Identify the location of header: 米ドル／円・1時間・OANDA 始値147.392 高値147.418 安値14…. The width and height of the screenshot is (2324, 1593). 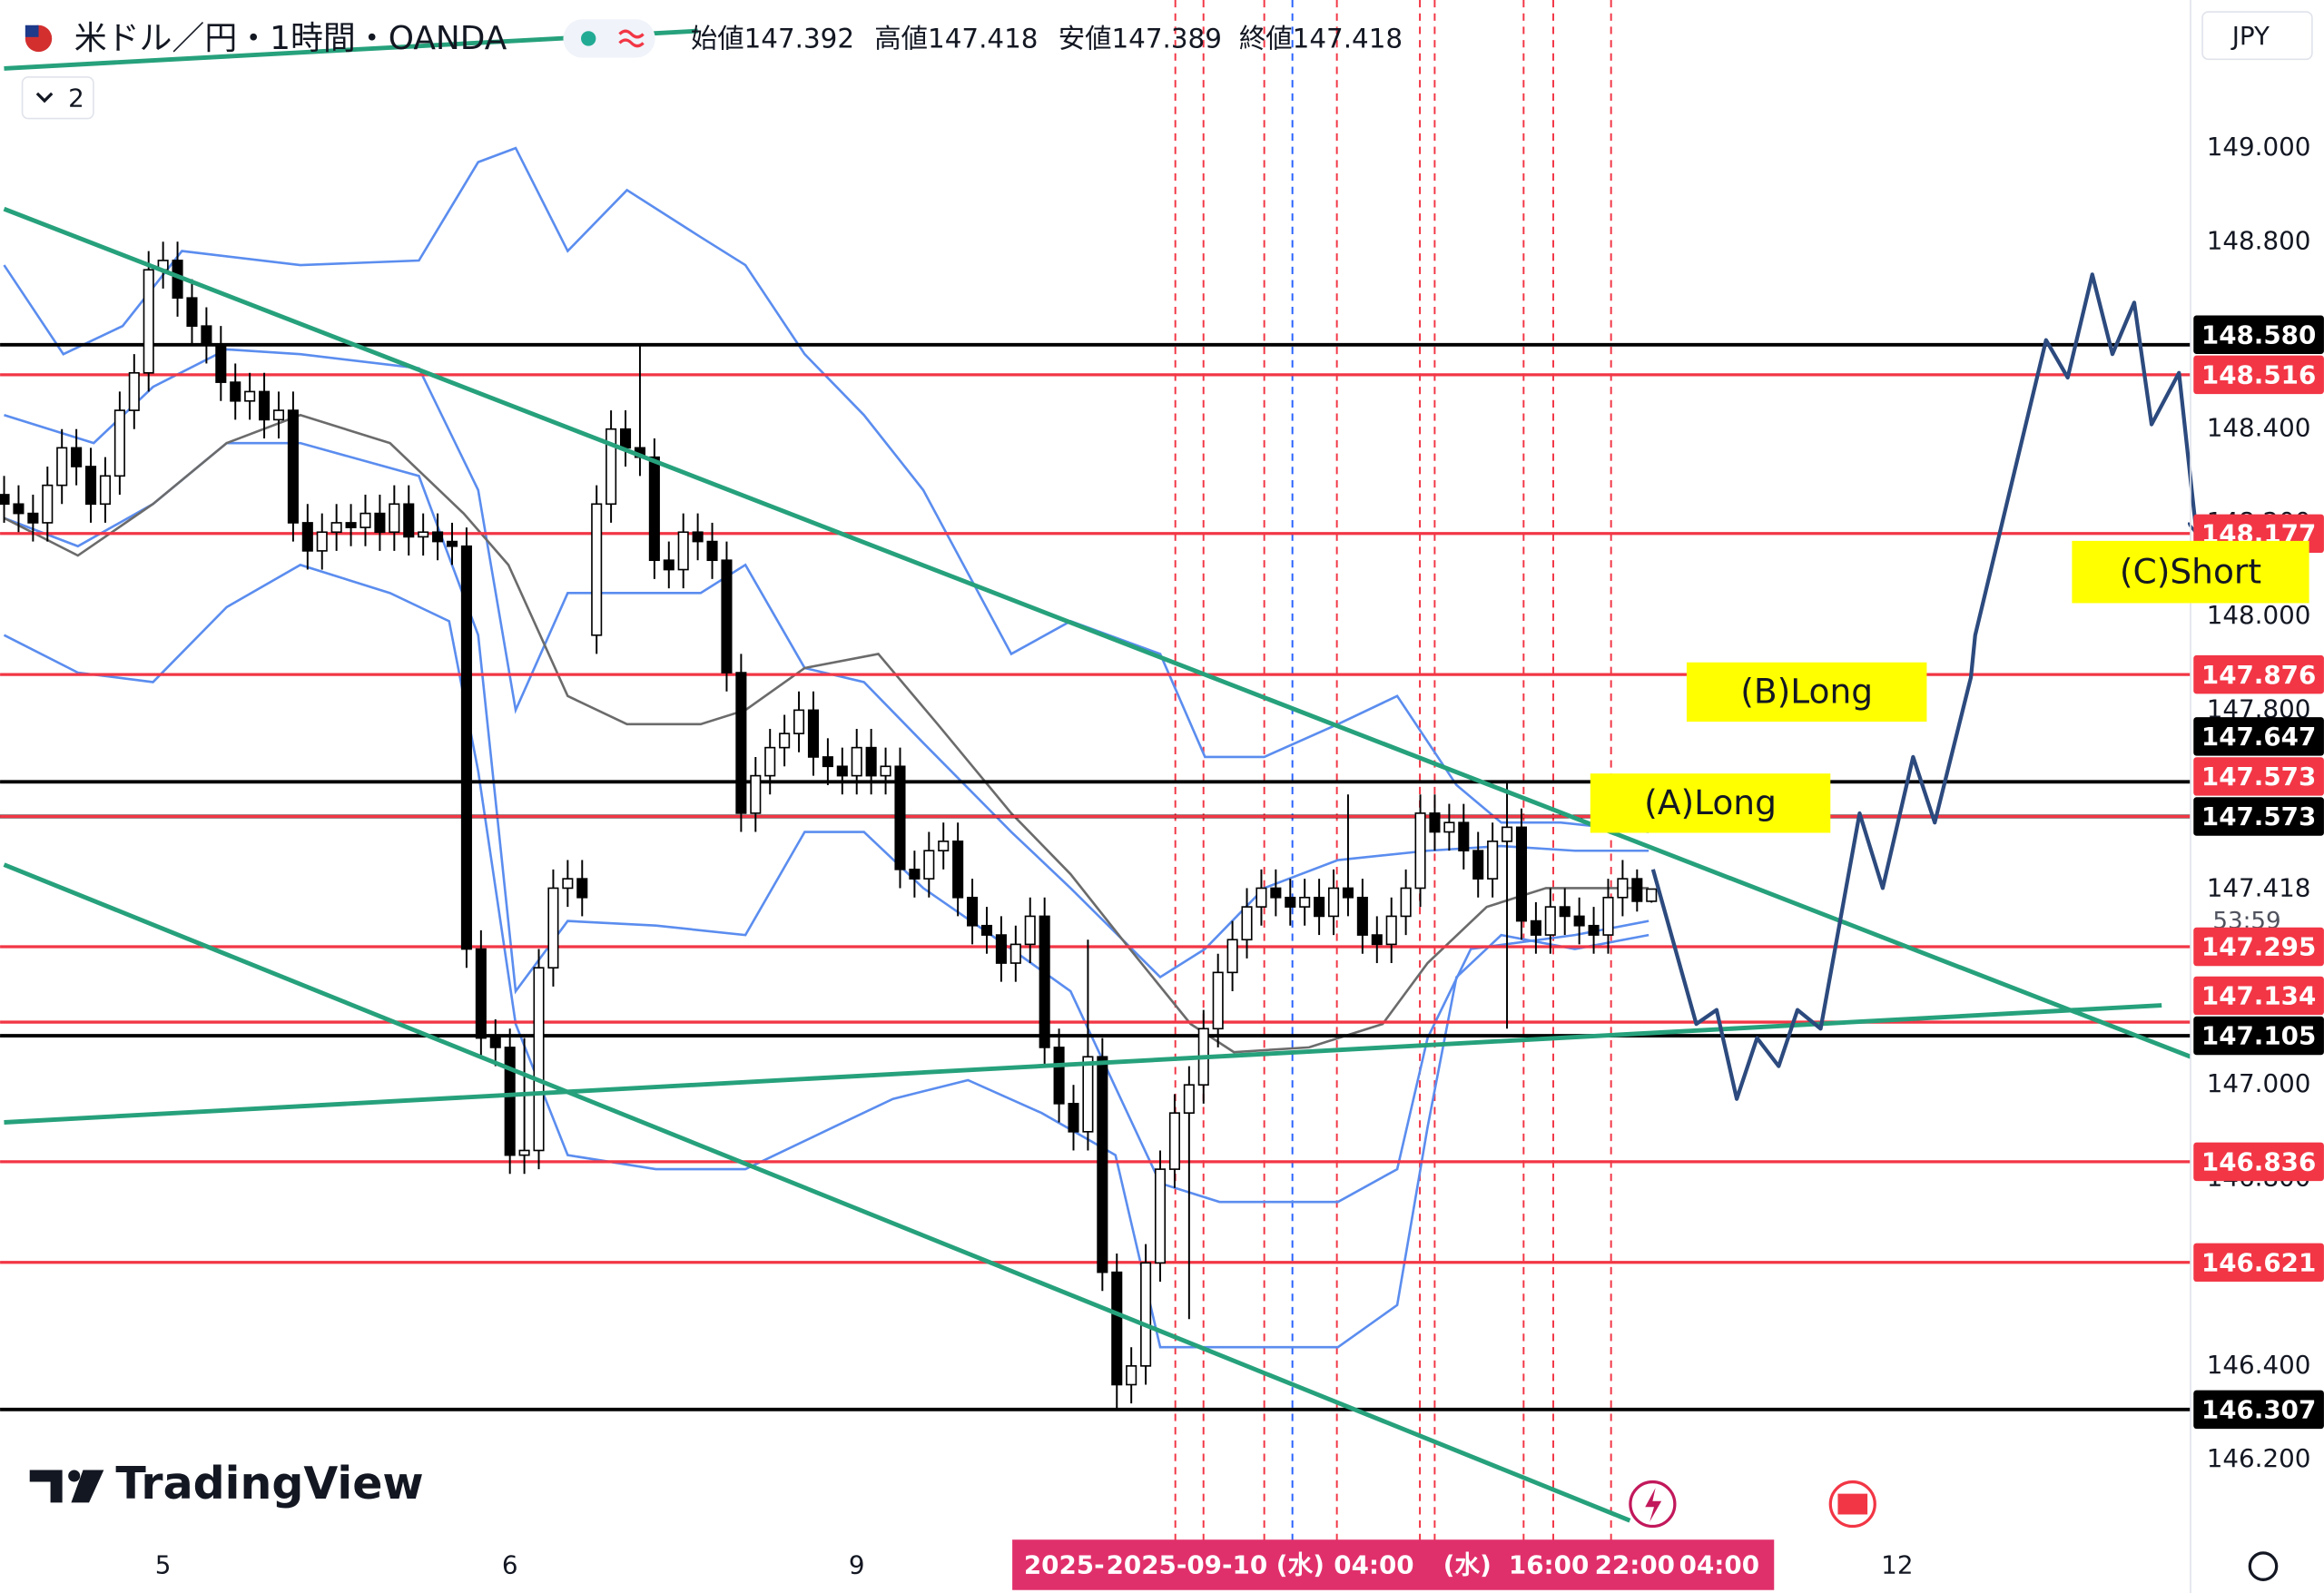
(1167, 65).